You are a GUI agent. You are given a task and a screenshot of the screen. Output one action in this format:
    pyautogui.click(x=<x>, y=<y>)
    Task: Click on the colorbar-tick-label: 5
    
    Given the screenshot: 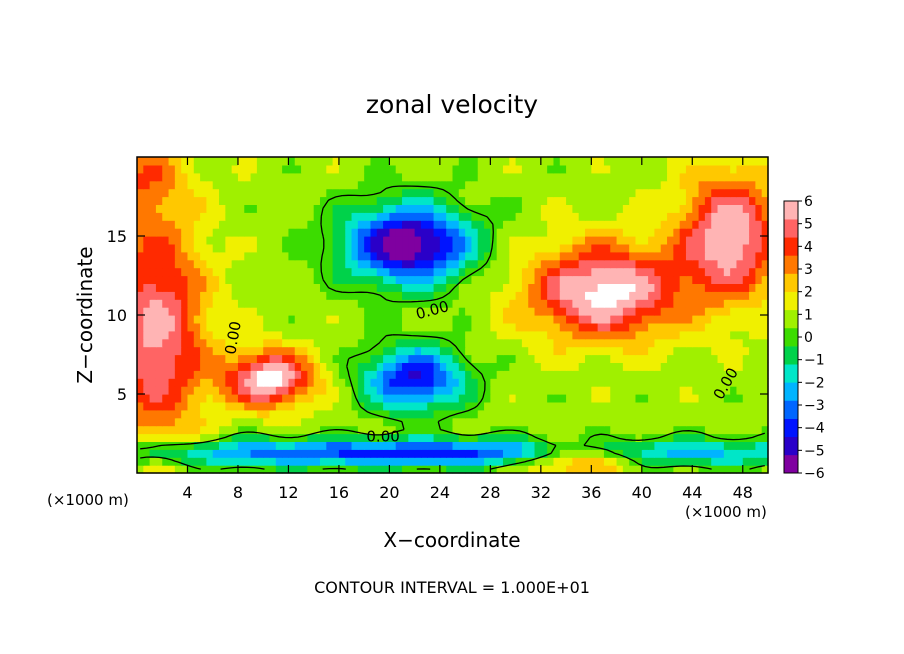 What is the action you would take?
    pyautogui.click(x=808, y=225)
    